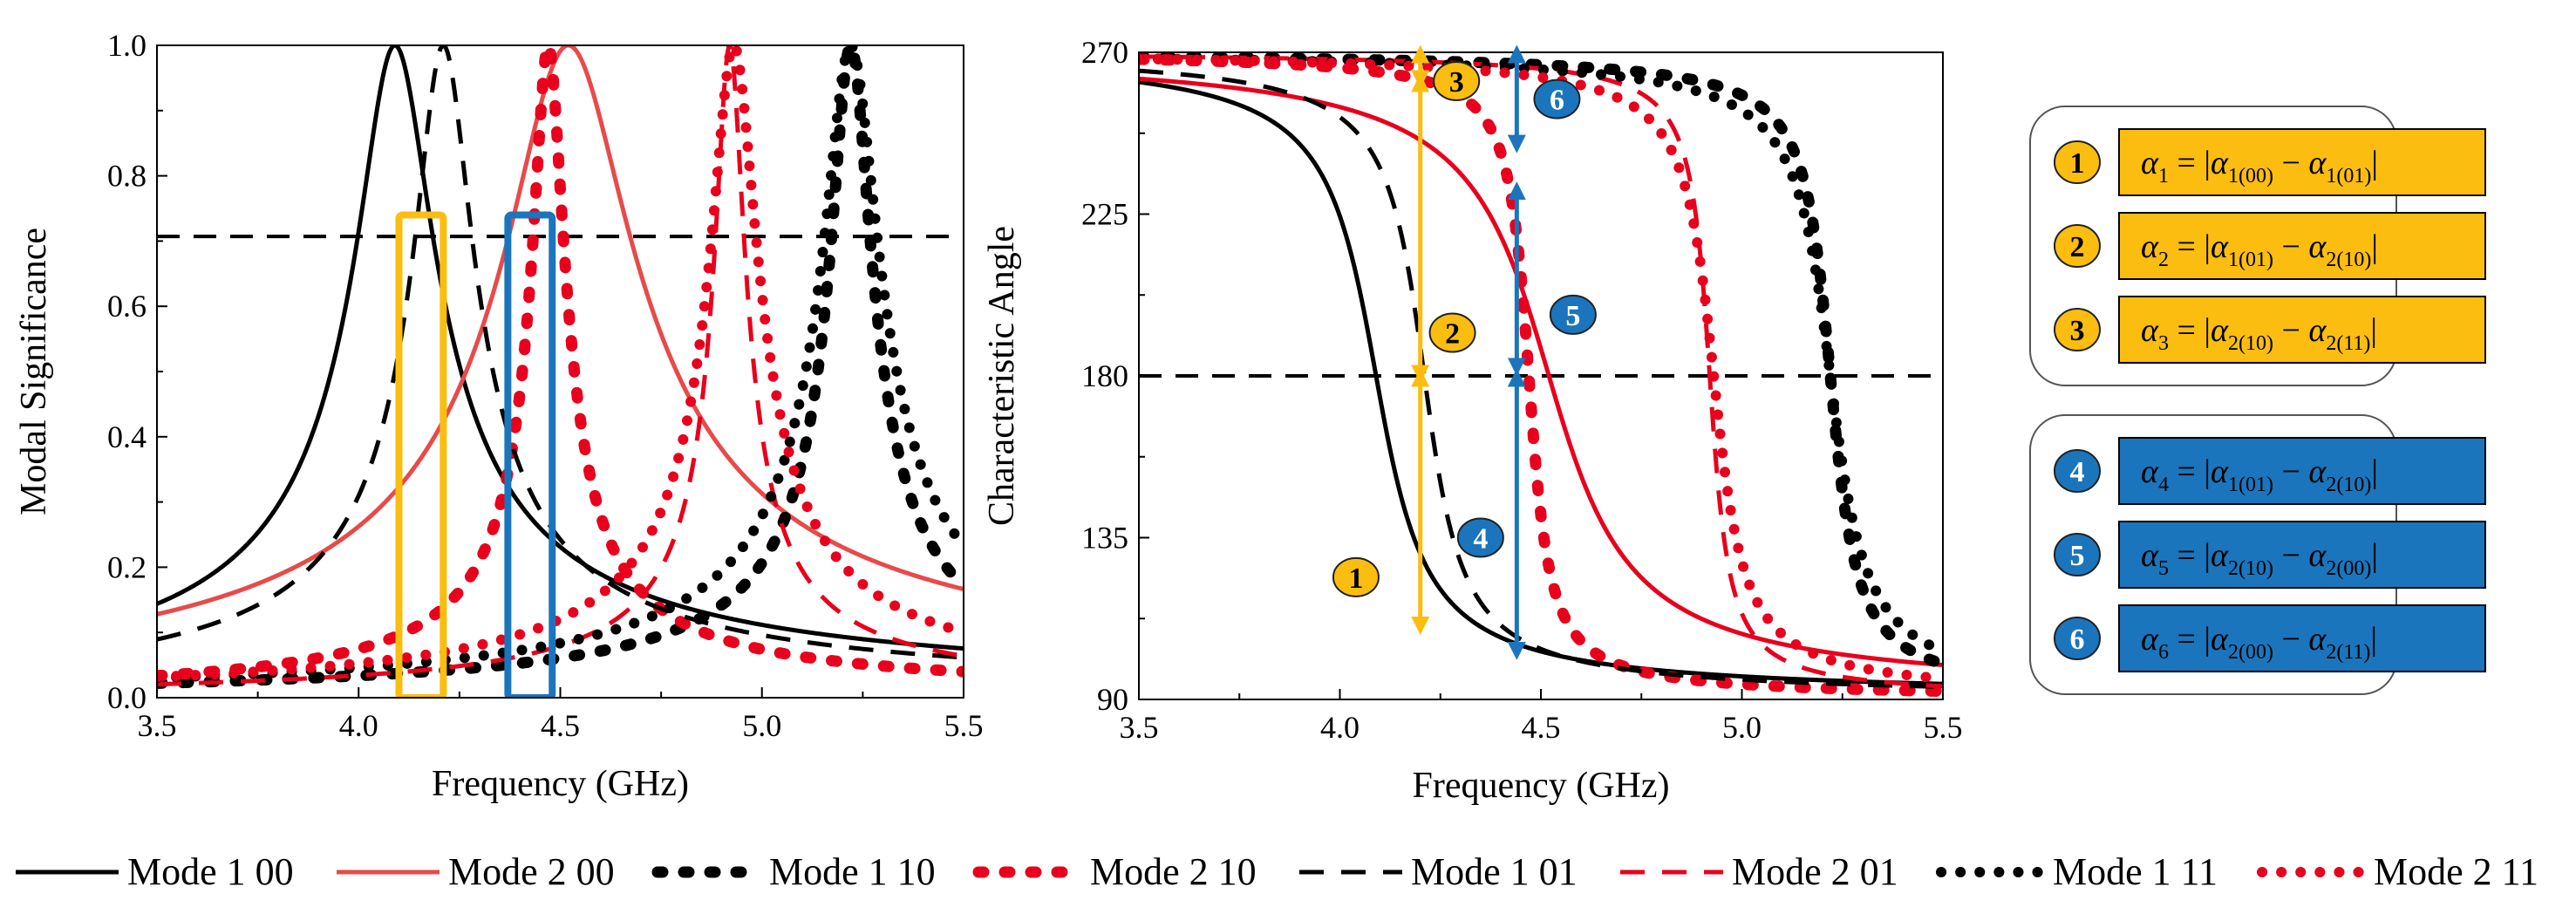 The width and height of the screenshot is (2576, 907). Describe the element at coordinates (1943, 728) in the screenshot. I see `ca-x-tick-label: 5.5` at that location.